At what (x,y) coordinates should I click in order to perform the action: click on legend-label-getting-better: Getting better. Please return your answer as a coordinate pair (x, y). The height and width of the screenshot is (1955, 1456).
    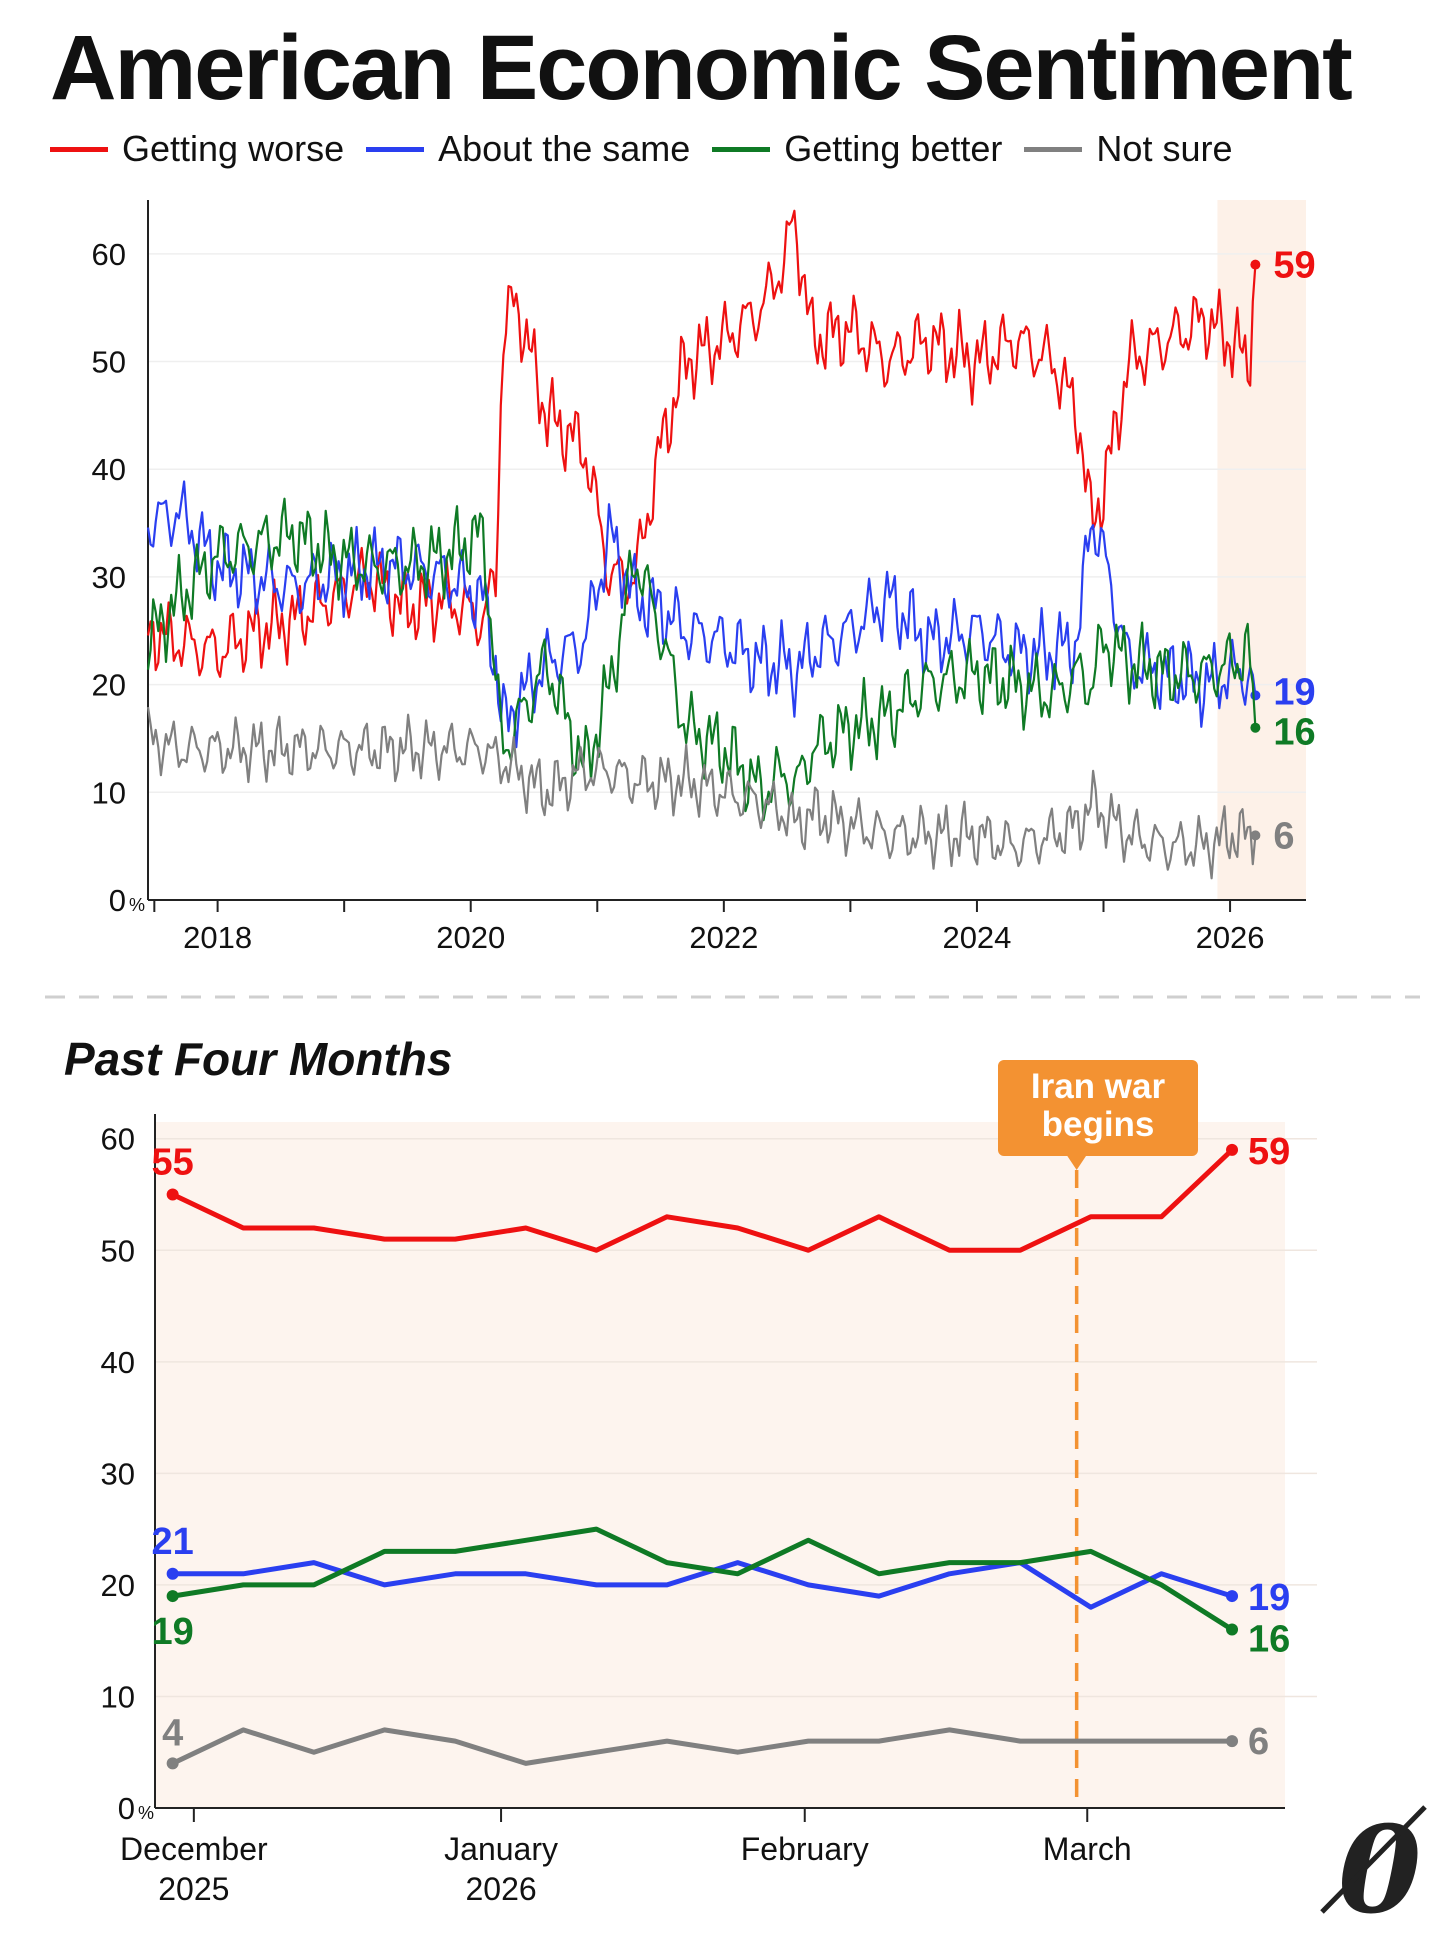
    Looking at the image, I should click on (893, 148).